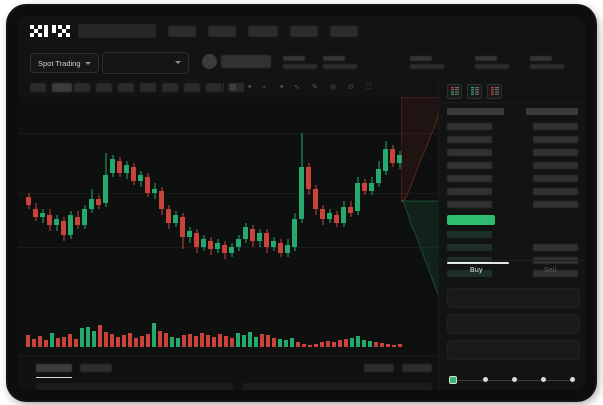 The image size is (603, 405). Describe the element at coordinates (333, 87) in the screenshot. I see `magnet-icon: ◎` at that location.